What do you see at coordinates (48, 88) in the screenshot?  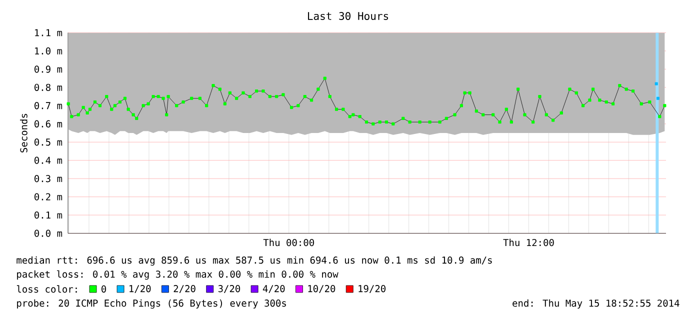 I see `y-tick-label: 0.8 m` at bounding box center [48, 88].